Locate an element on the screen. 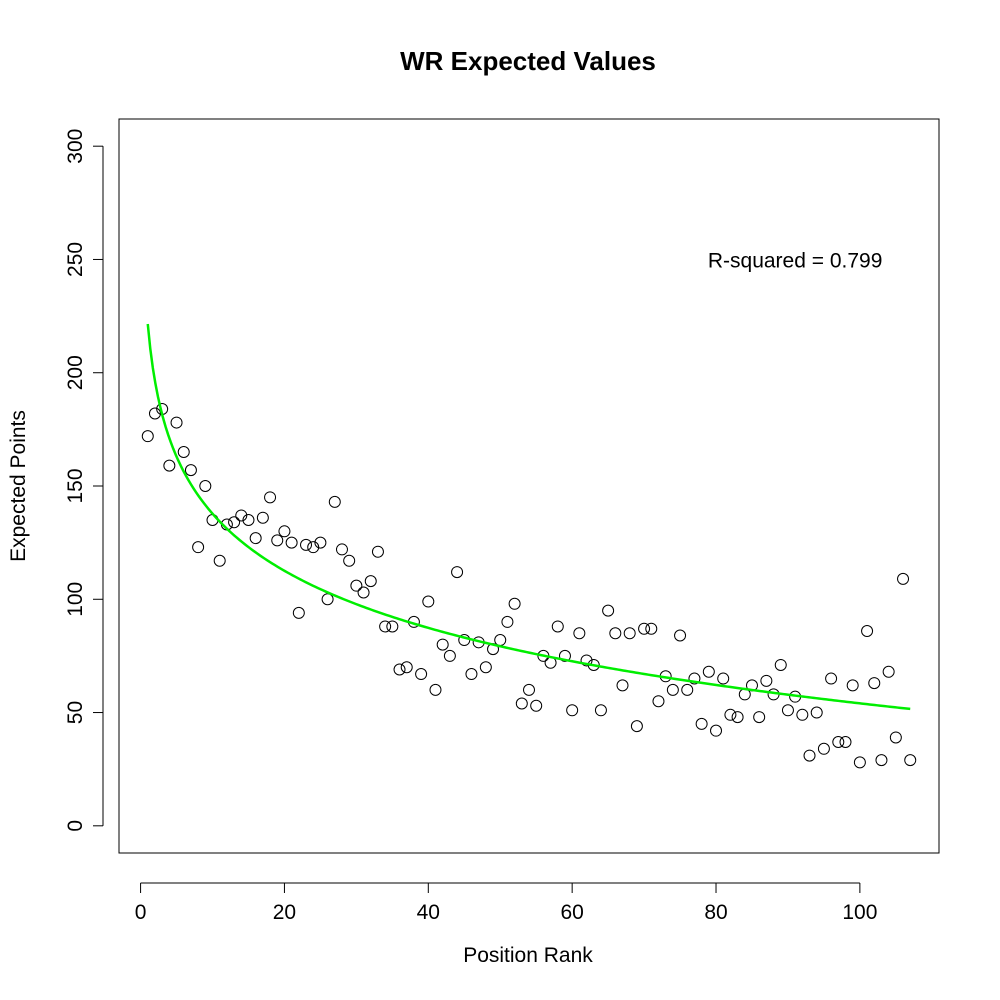 The image size is (1000, 1000). x-tick-label: 40 is located at coordinates (428, 912).